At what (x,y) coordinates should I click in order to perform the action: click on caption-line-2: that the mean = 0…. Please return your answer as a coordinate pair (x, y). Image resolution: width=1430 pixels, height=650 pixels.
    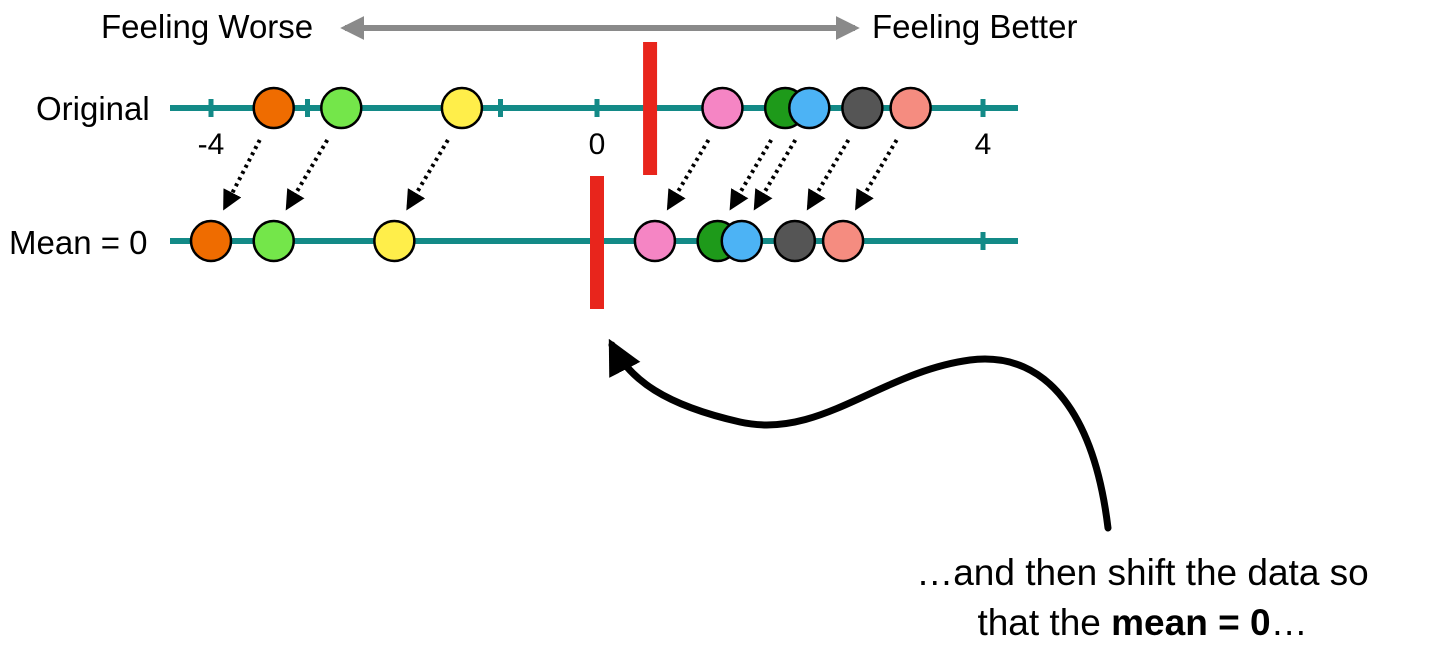
    Looking at the image, I should click on (1140, 623).